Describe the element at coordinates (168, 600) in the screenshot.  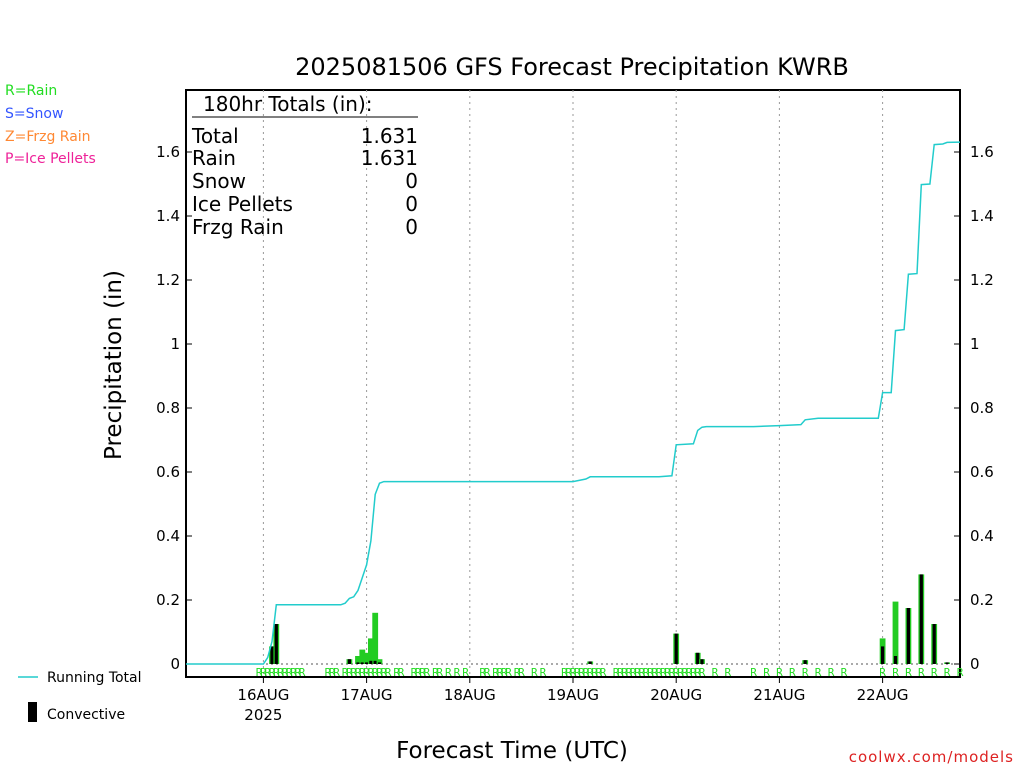
I see `y-tick-label-left: 0.2` at that location.